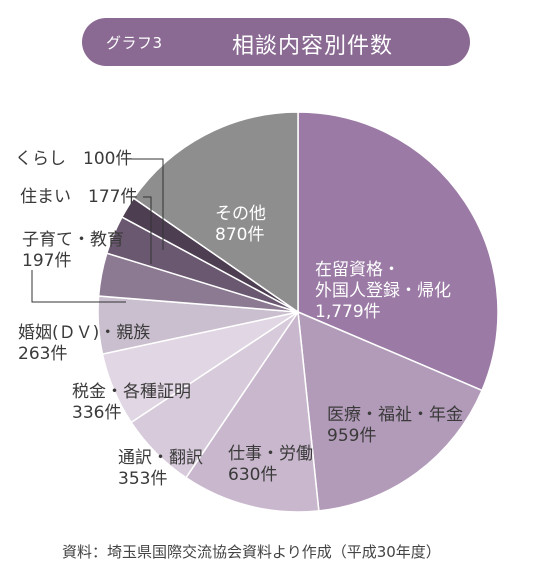  Describe the element at coordinates (357, 270) in the screenshot. I see `slice-label-zairyu-line1: 在留資格・` at that location.